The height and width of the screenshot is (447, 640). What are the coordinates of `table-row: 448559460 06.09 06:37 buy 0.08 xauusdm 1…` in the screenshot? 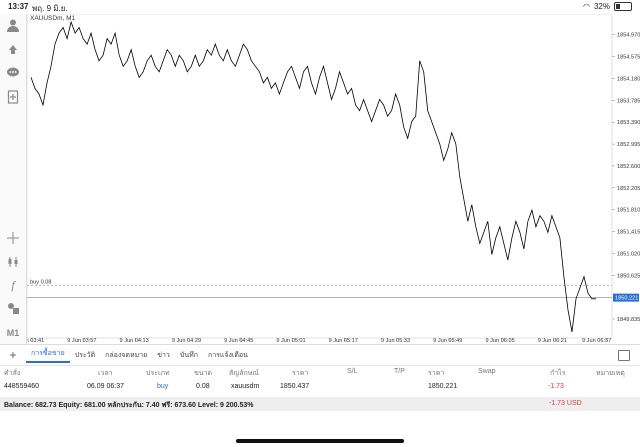 It's located at (320, 387).